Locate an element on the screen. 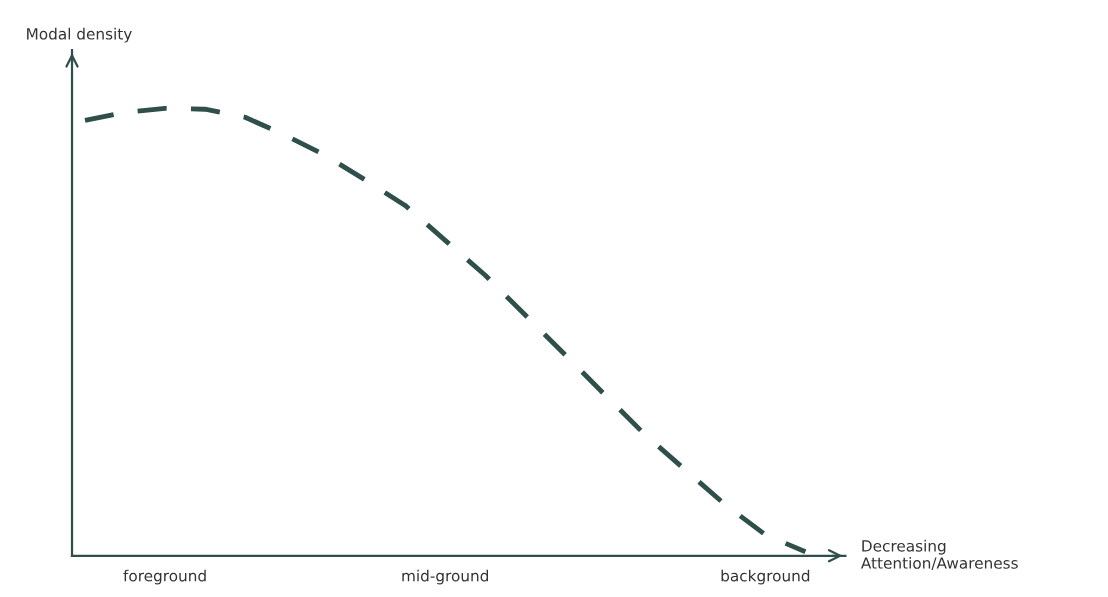 The height and width of the screenshot is (597, 1108). x-tick-label: background is located at coordinates (765, 577).